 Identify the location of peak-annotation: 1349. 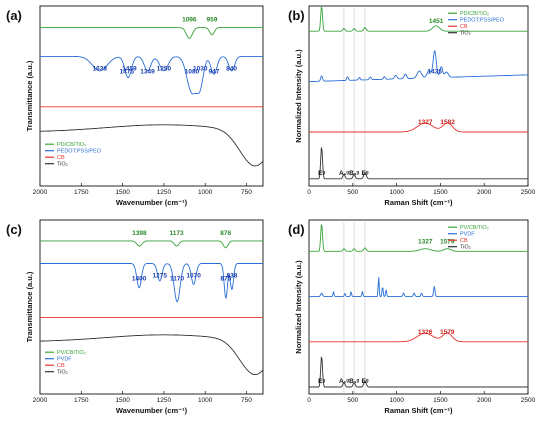
(147, 71).